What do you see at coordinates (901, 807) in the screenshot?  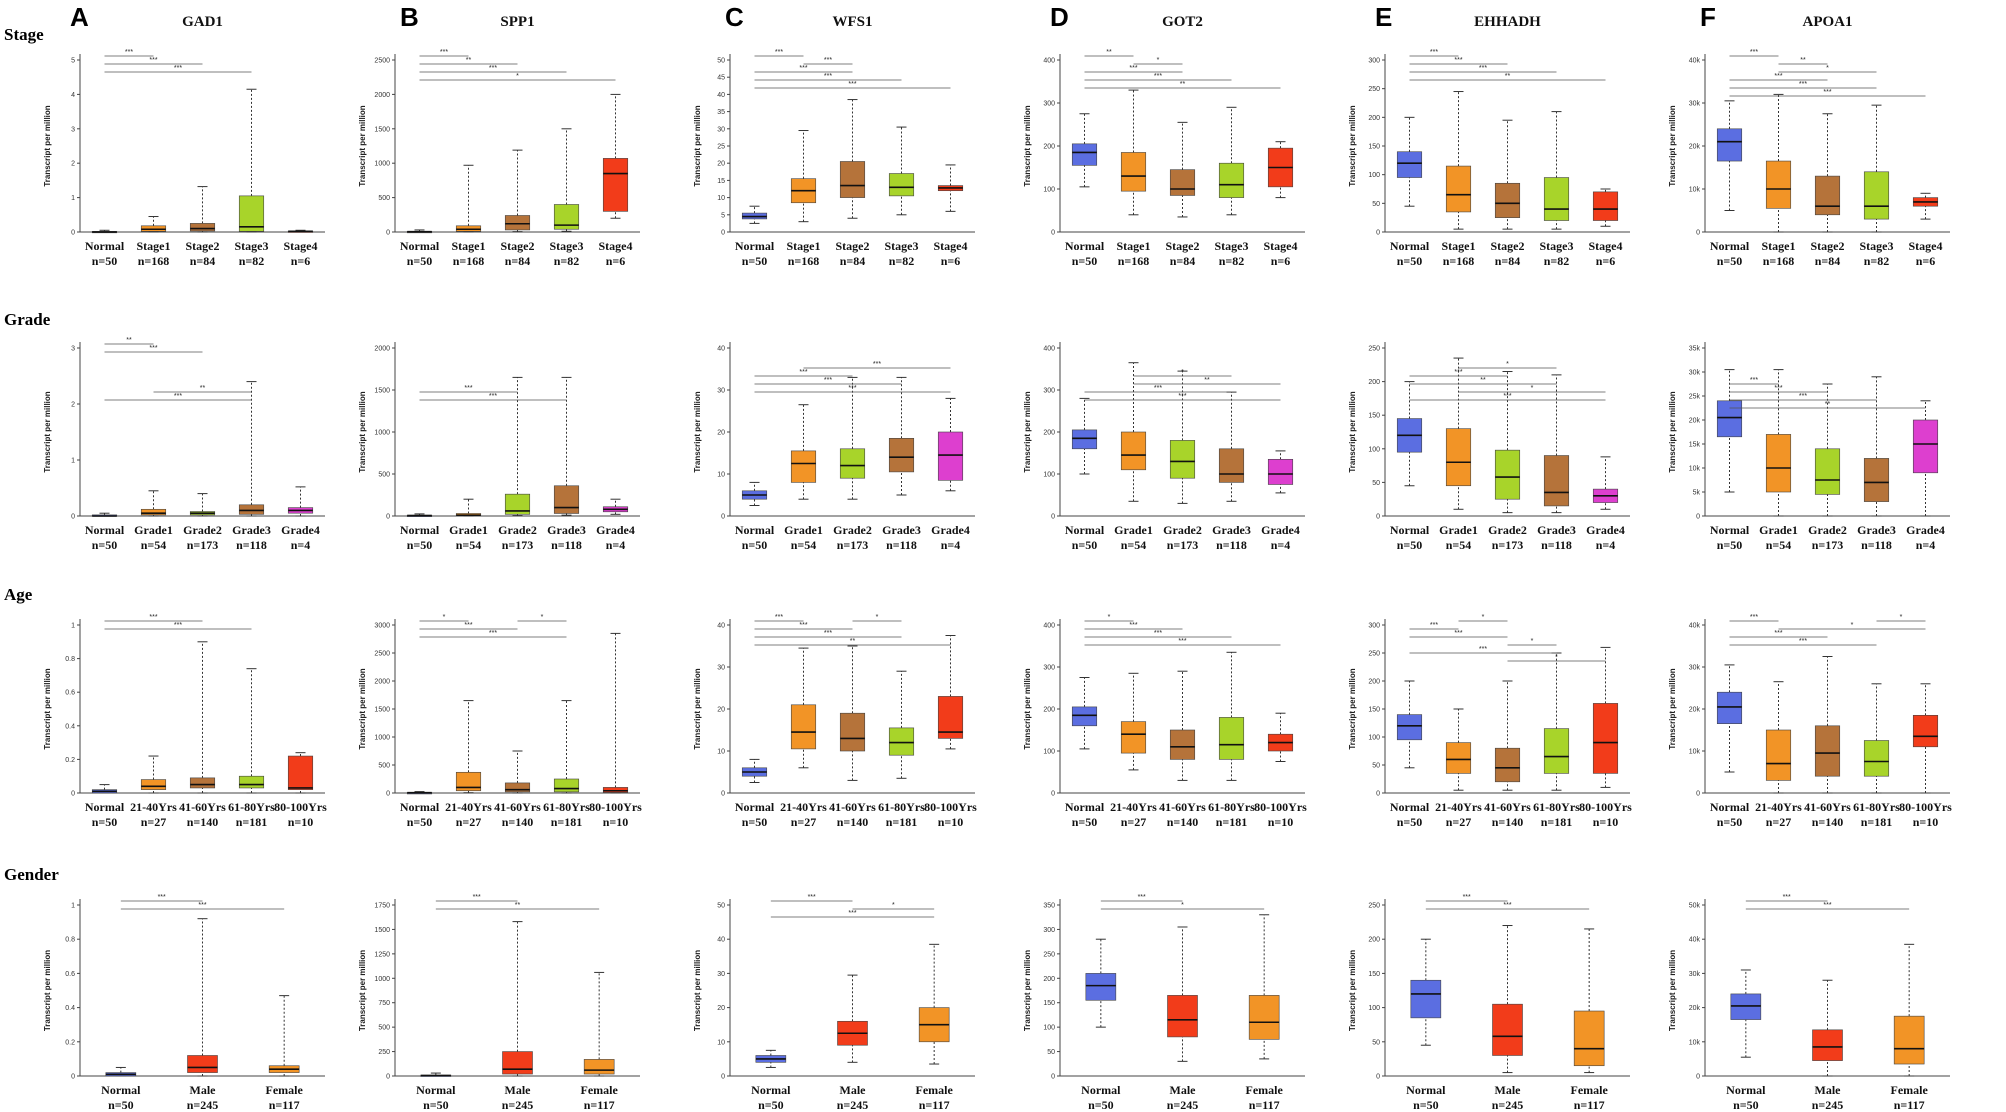 I see `category-label-wfs1-age: 61-80Yrs` at bounding box center [901, 807].